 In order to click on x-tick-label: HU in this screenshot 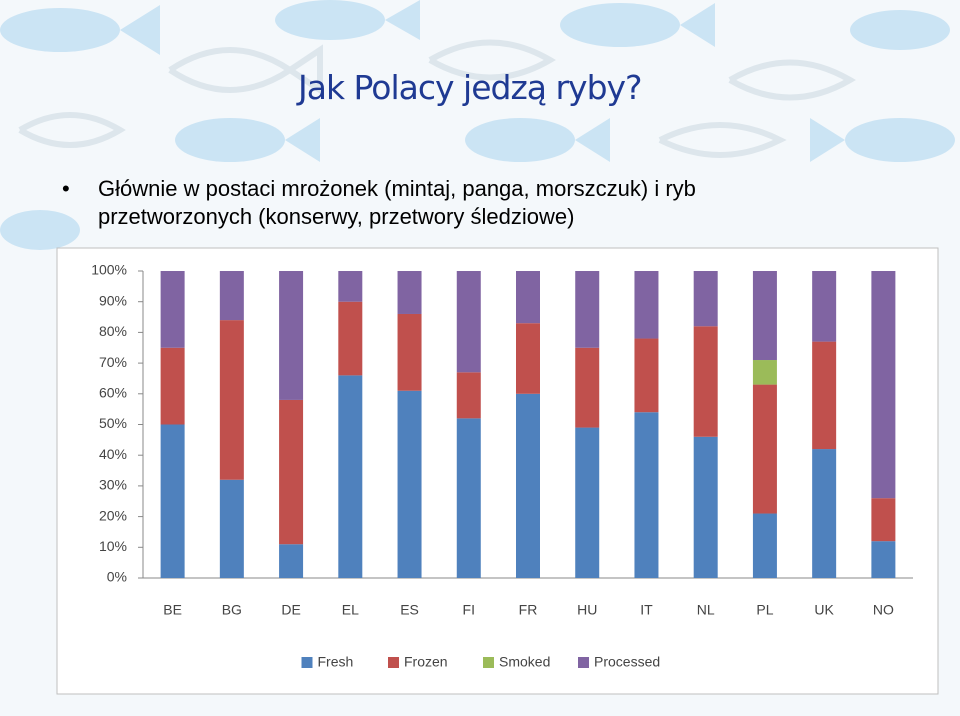, I will do `click(587, 610)`.